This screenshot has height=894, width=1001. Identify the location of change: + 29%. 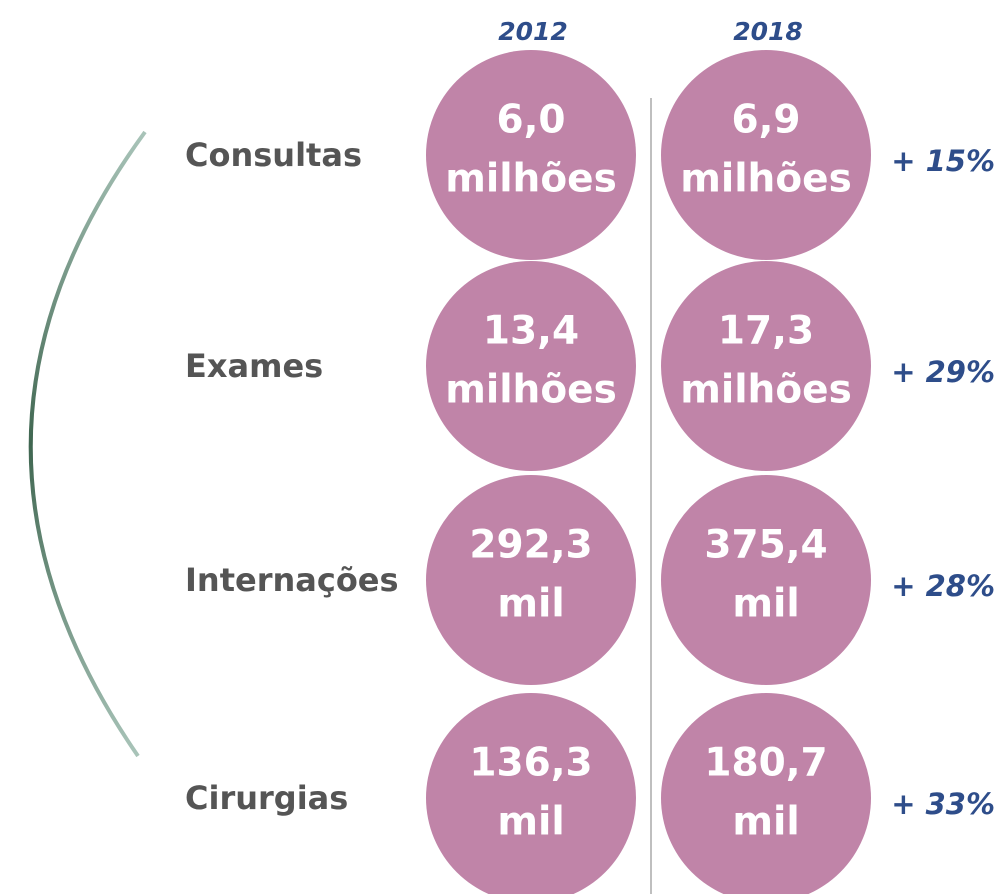
(943, 372).